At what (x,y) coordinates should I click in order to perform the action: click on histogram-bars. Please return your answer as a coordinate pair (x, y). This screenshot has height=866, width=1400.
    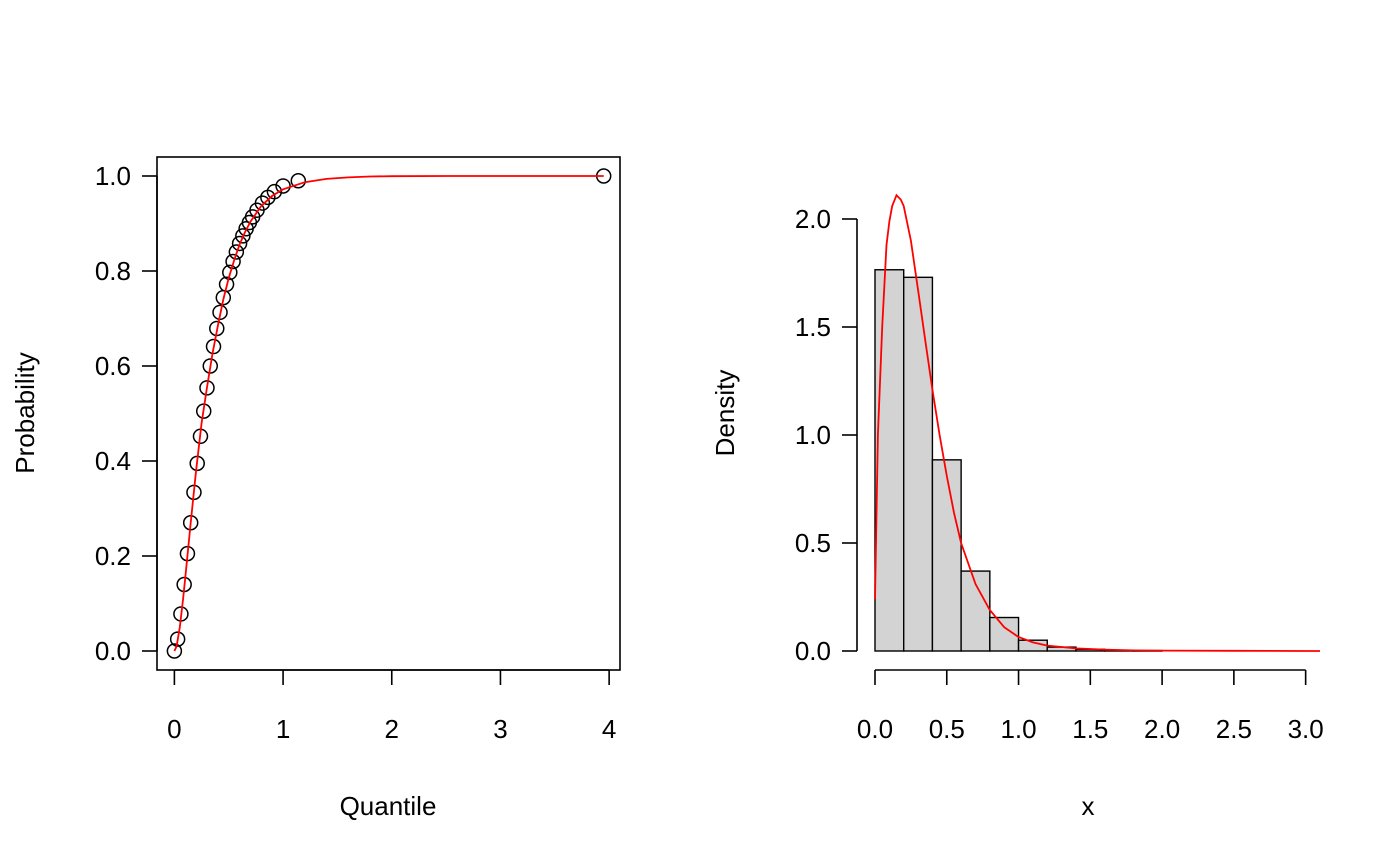
    Looking at the image, I should click on (1018, 460).